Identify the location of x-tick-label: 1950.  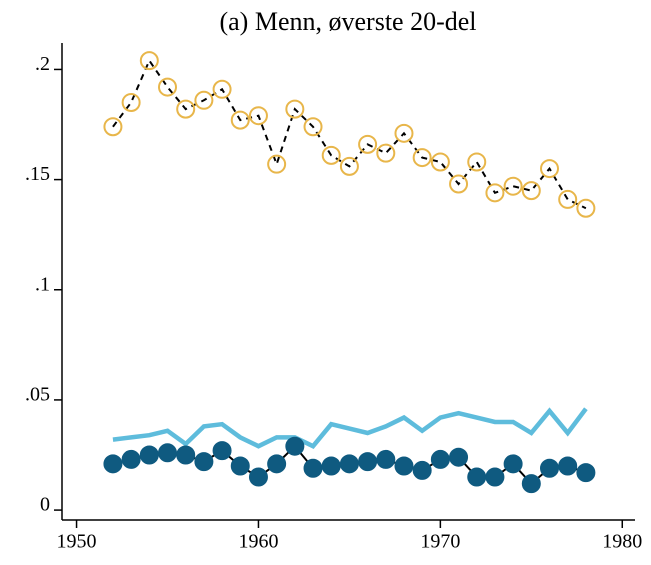
(77, 542).